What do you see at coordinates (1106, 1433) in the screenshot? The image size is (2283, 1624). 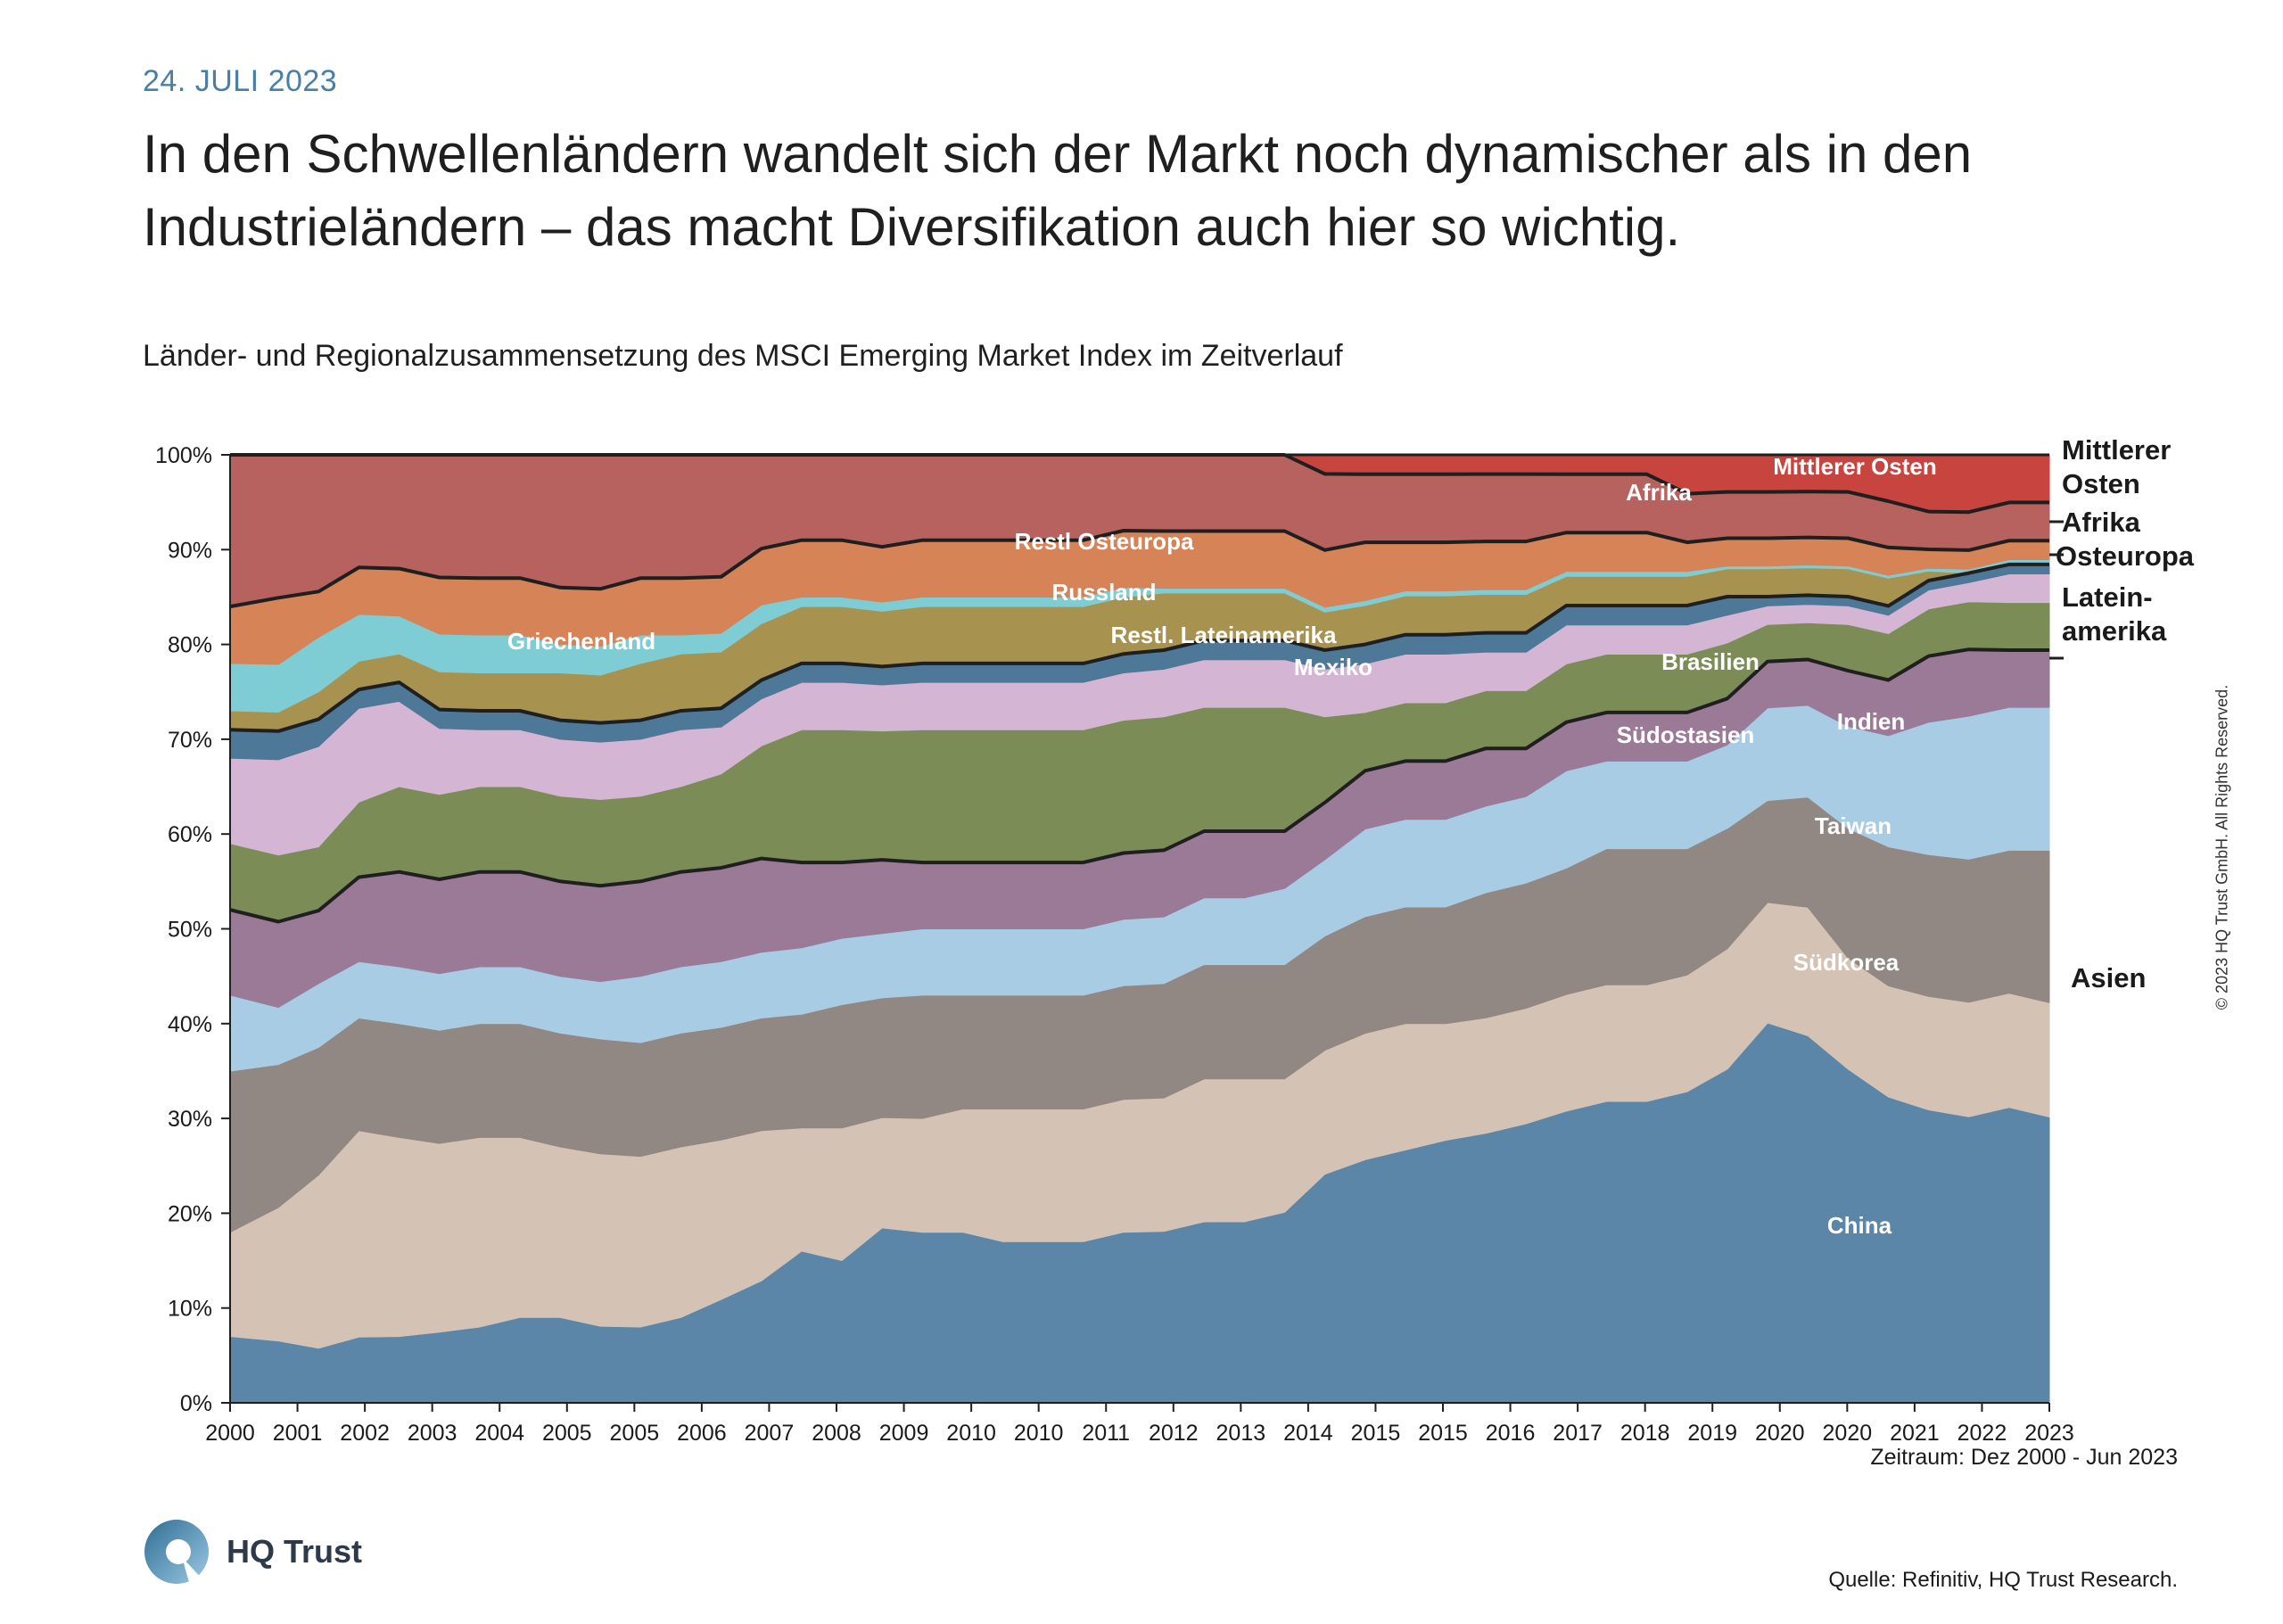 I see `x-tick-label: 2011` at bounding box center [1106, 1433].